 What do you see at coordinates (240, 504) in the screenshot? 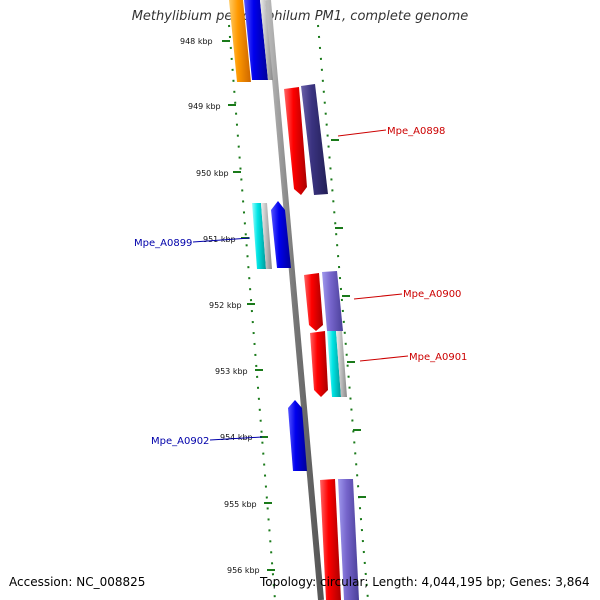
I see `tick-label-955: 955 kbp` at bounding box center [240, 504].